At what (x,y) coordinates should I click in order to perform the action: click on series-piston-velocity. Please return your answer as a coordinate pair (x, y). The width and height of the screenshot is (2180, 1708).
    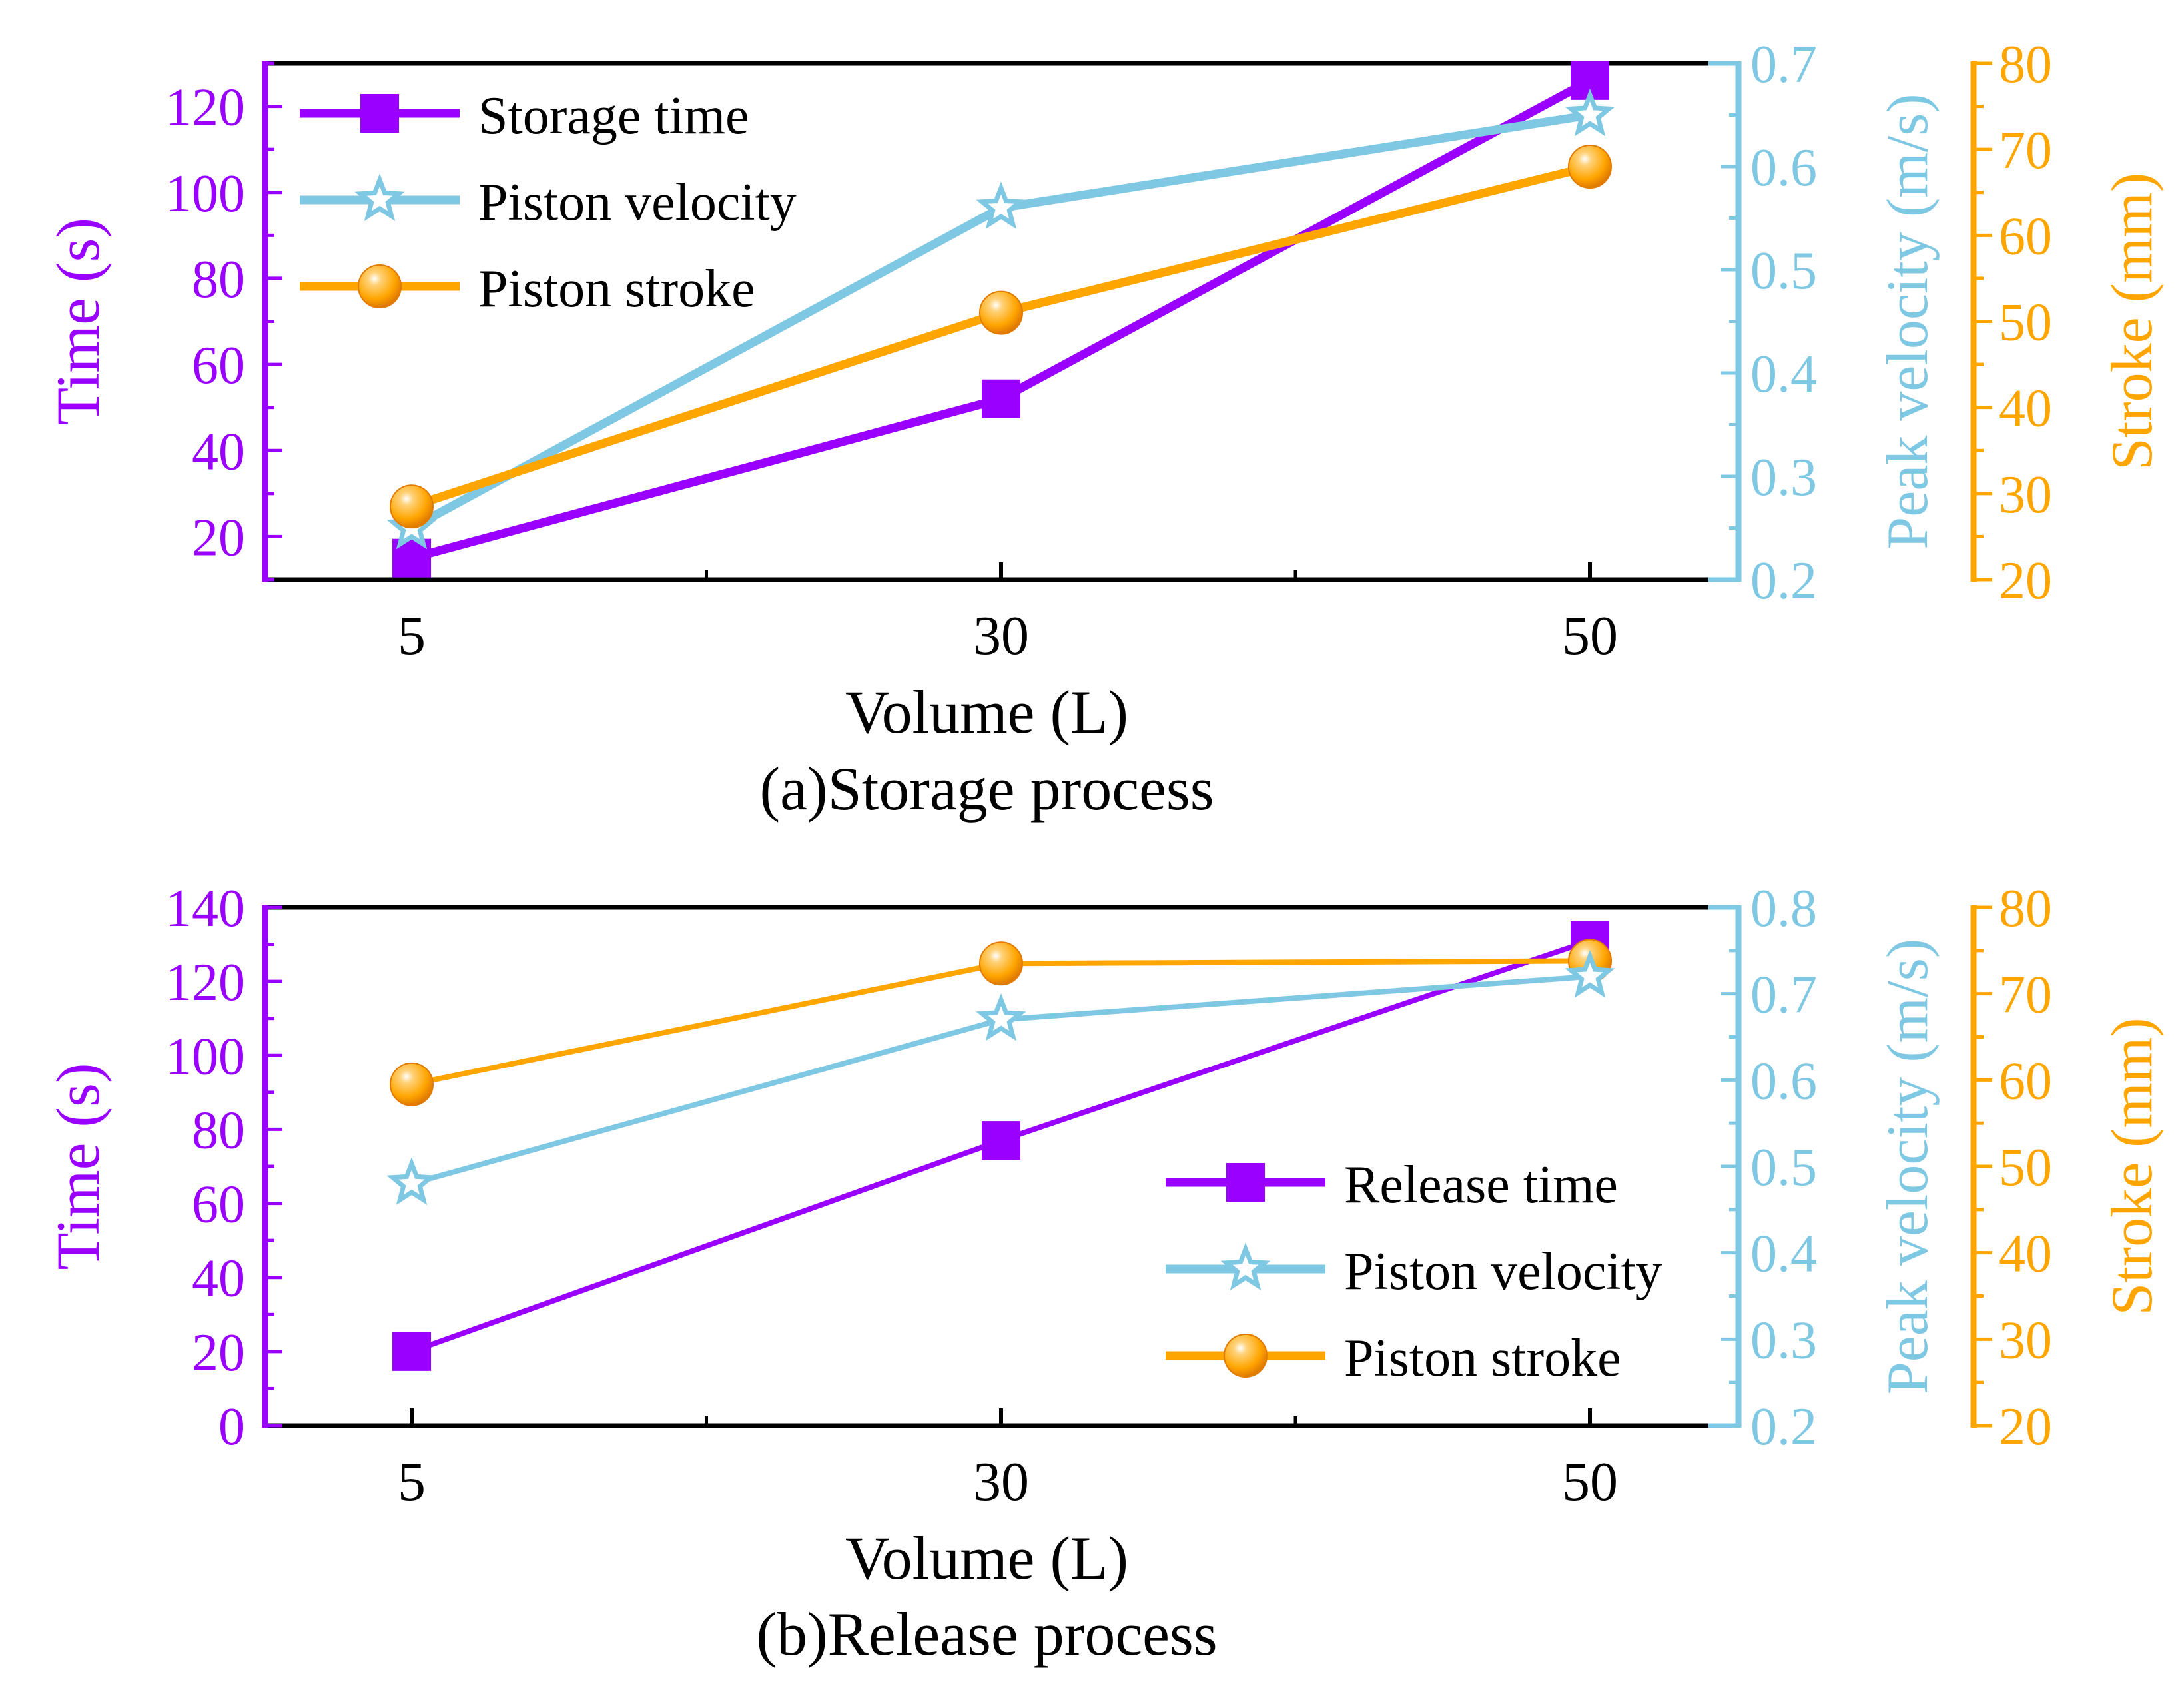
    Looking at the image, I should click on (1000, 1077).